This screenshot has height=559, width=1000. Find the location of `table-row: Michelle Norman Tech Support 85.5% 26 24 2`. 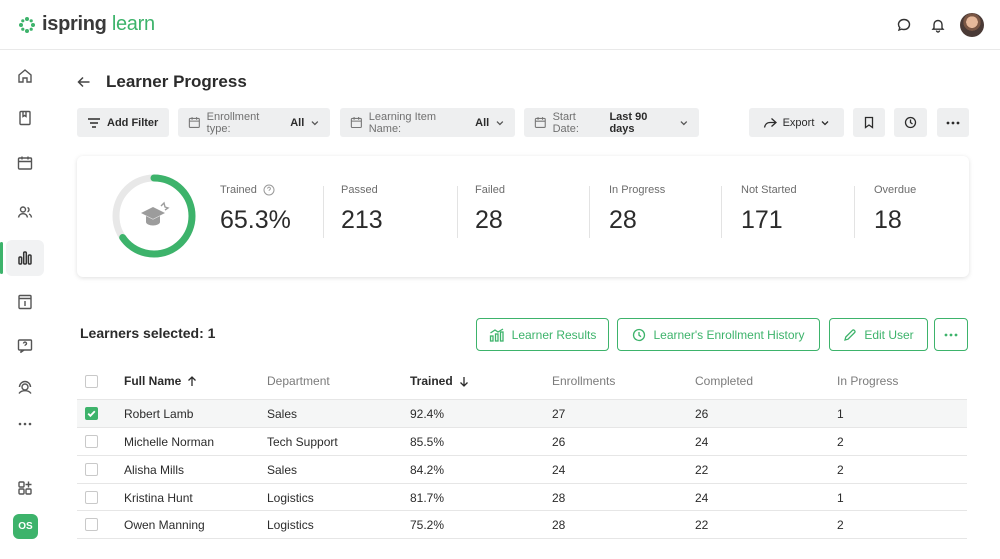

table-row: Michelle Norman Tech Support 85.5% 26 24 2 is located at coordinates (522, 441).